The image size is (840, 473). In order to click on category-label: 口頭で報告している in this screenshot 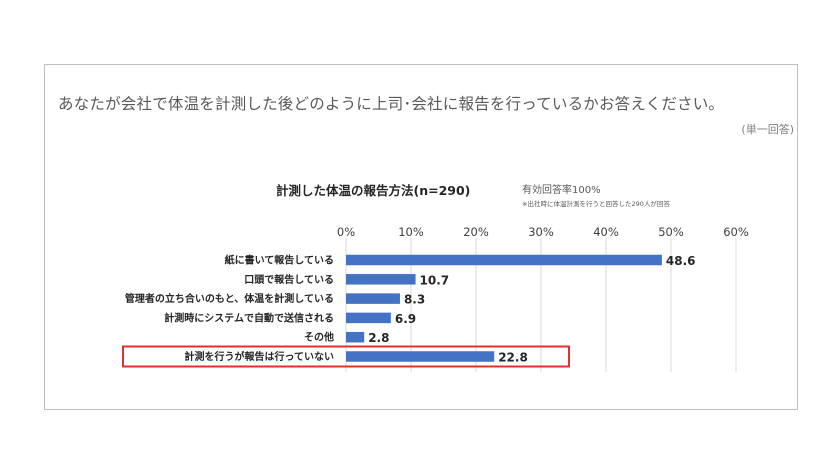, I will do `click(289, 279)`.